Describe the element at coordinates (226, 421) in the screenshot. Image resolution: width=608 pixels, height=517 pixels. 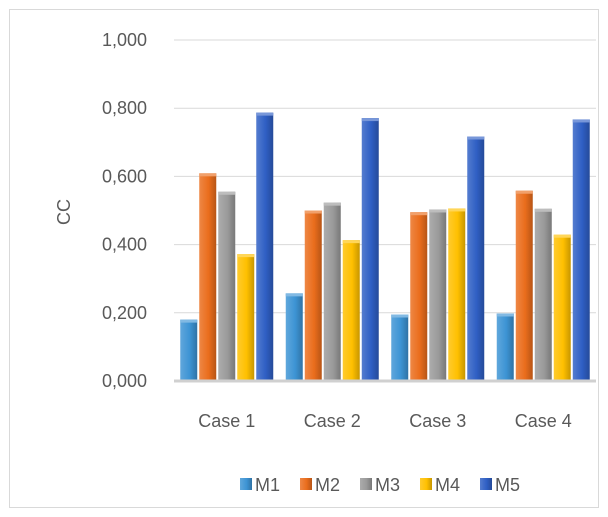
I see `x-tick-label: Case 1` at that location.